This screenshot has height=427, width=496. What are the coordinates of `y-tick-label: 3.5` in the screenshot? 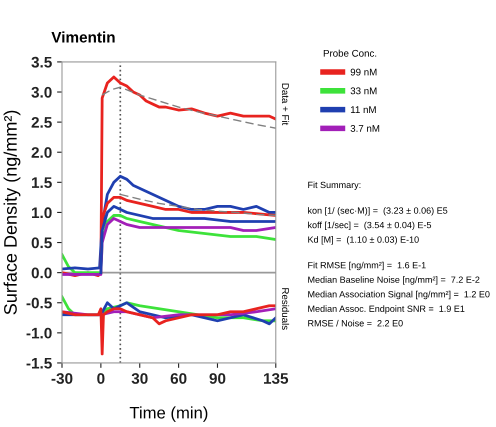 It's located at (41, 62).